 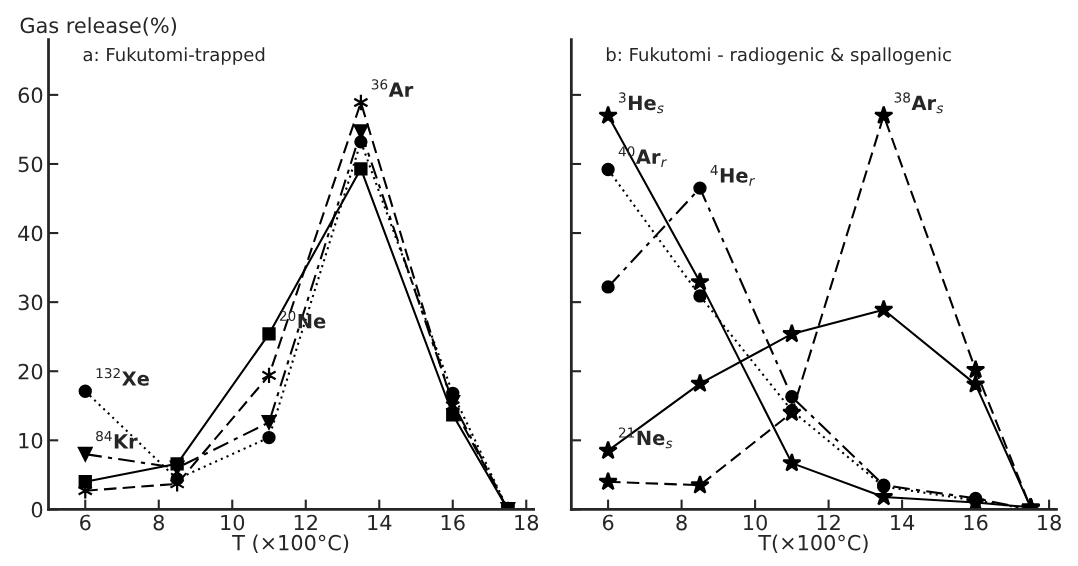 What do you see at coordinates (646, 438) in the screenshot?
I see `annotation: $^{21}$Ne$_{s}$` at bounding box center [646, 438].